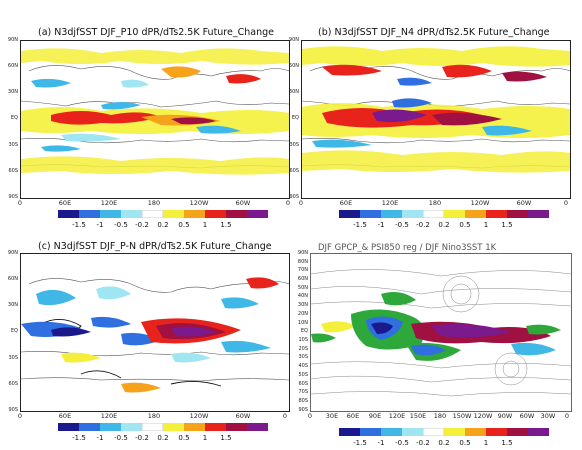 This screenshot has width=582, height=450. I want to click on panel-d-lon-30e: 30E, so click(332, 416).